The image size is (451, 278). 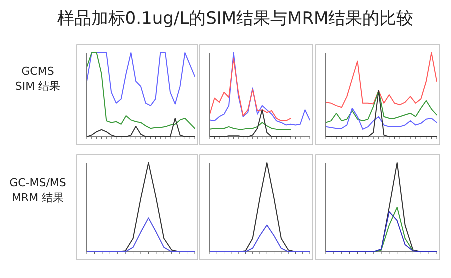 I want to click on text: 样品加标0.1ug/L的SIM结果与MRM结果的比较, so click(x=235, y=19).